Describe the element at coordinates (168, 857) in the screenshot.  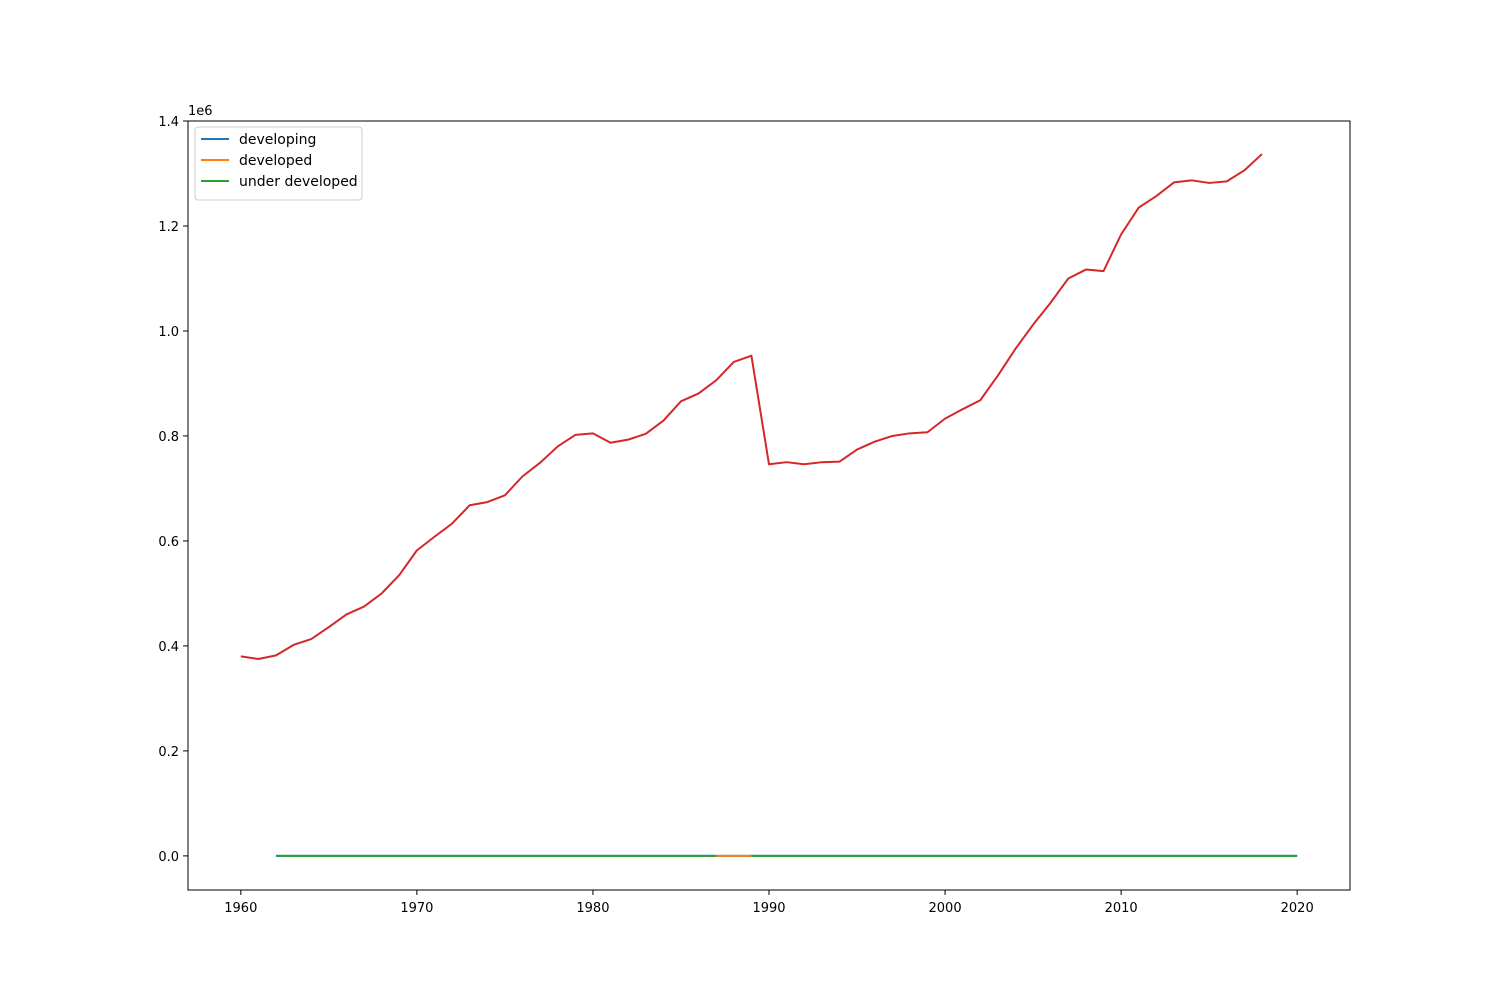
I see `y-tick-label: 0.0` at that location.